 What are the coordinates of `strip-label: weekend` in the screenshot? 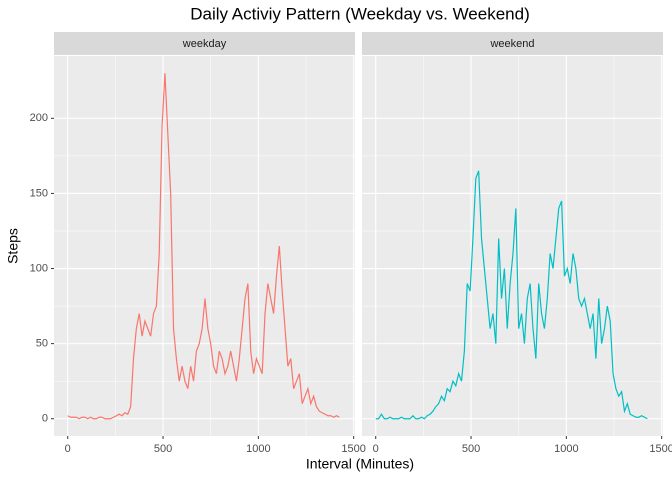 It's located at (511, 44).